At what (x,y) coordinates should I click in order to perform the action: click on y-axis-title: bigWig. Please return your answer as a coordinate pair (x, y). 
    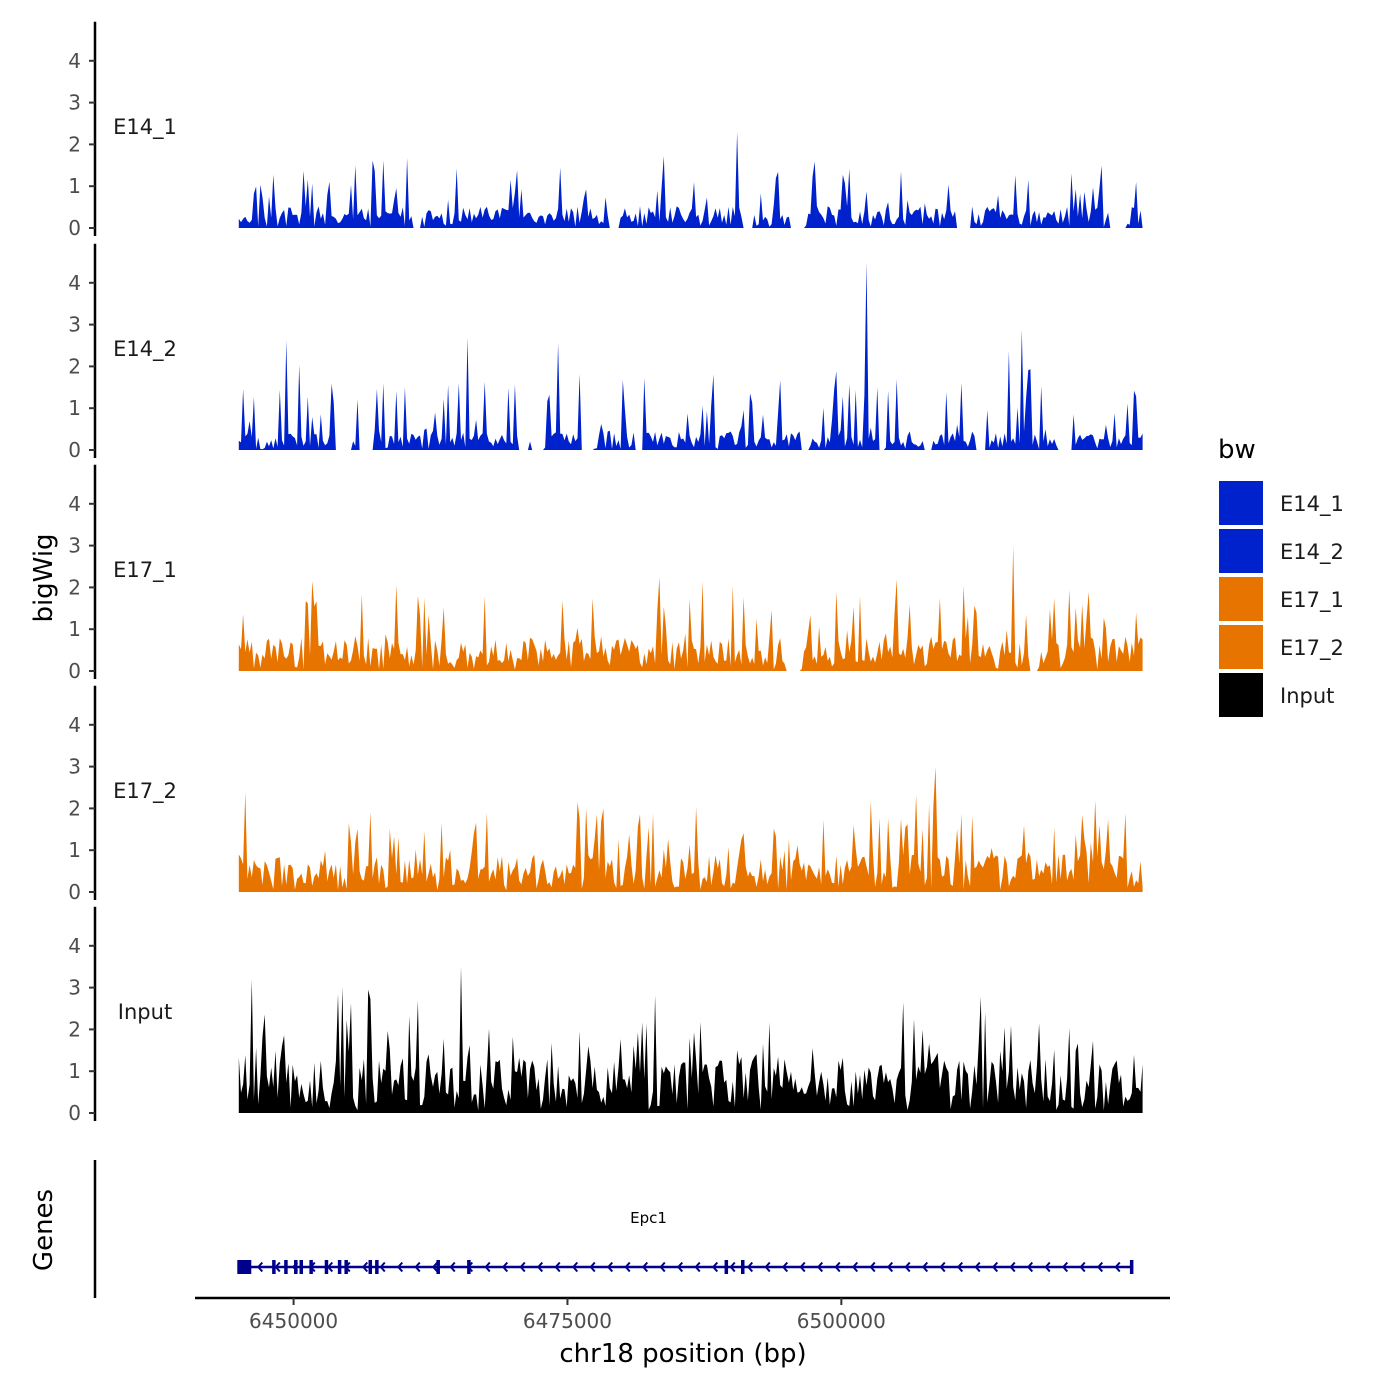
    Looking at the image, I should click on (44, 577).